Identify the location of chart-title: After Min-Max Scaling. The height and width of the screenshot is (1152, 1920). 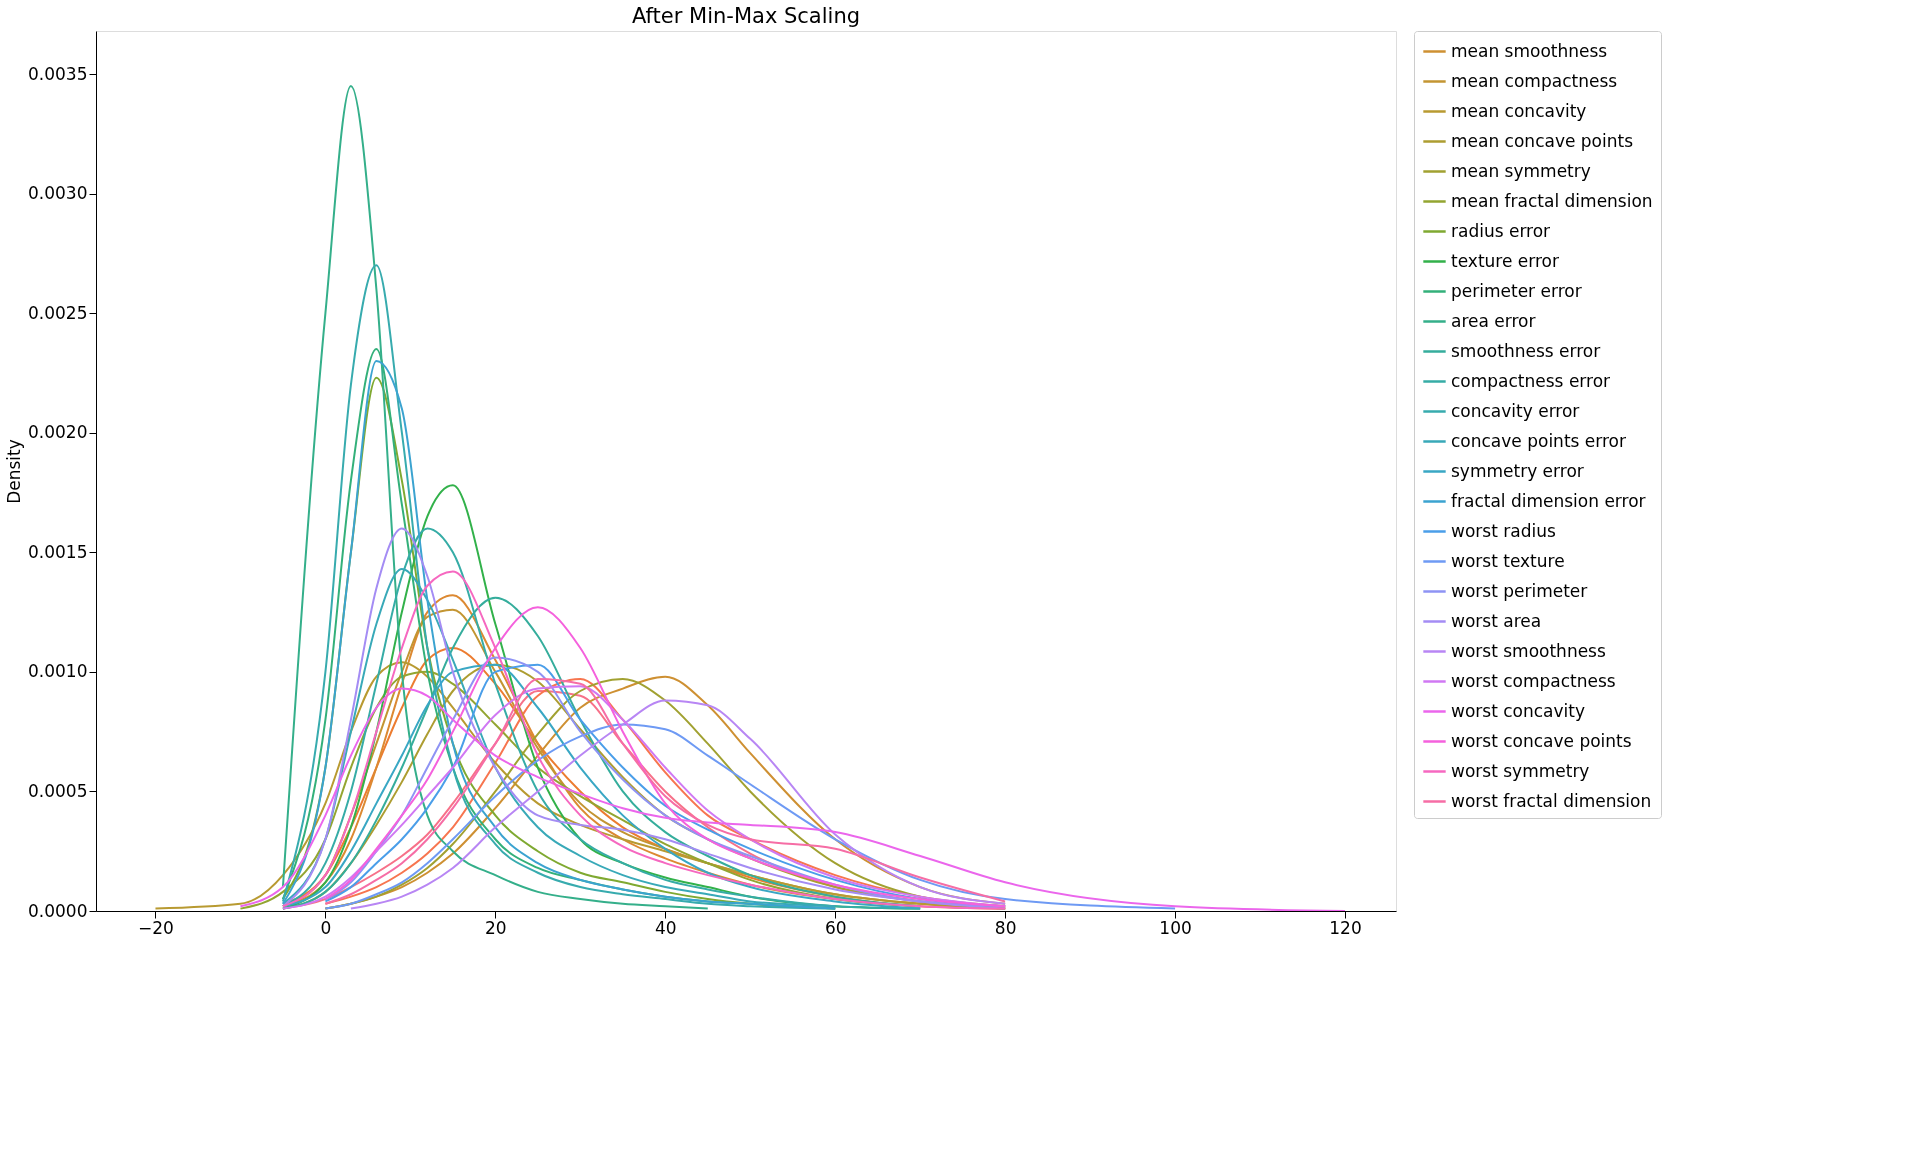
(746, 15).